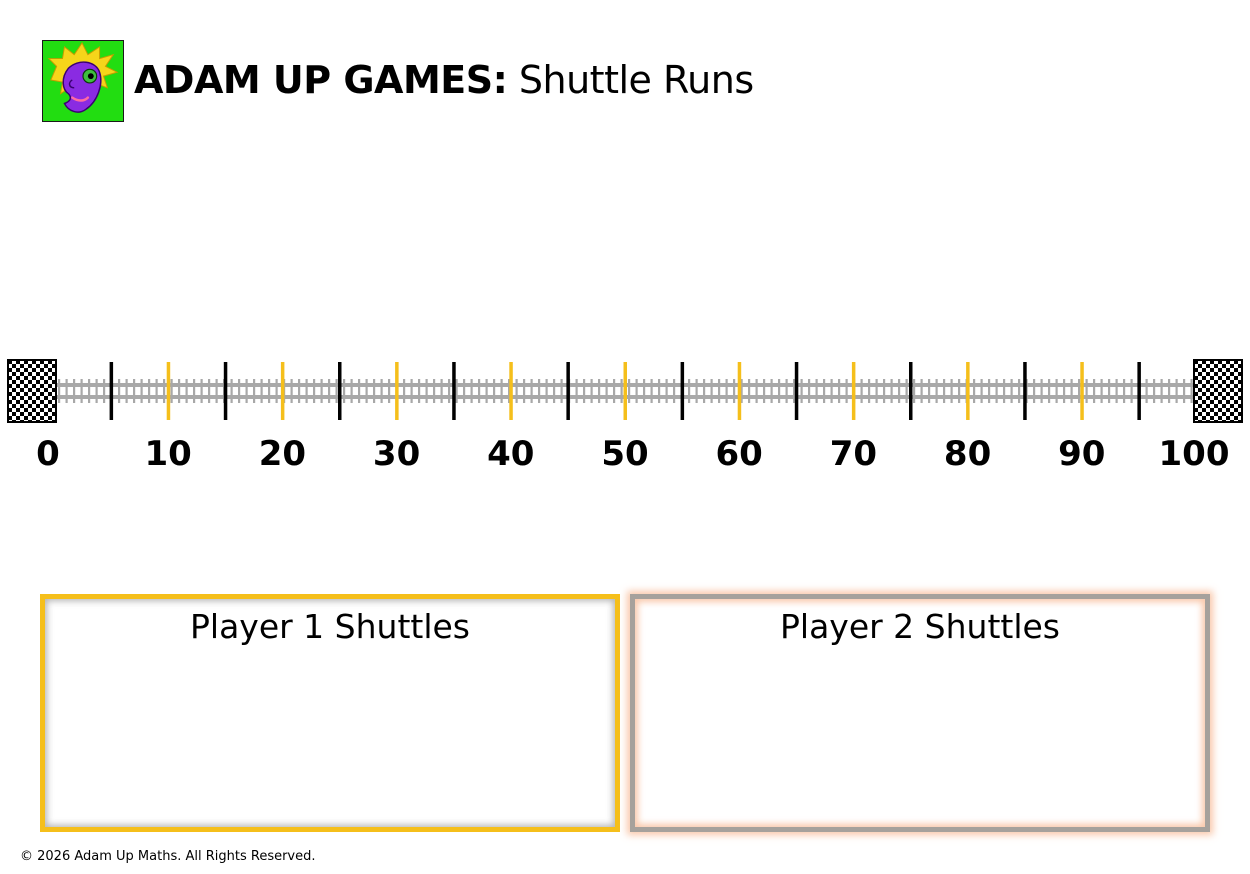  I want to click on track-labels: 0 10 20 30 40 50 60 70 80 90 100, so click(625, 457).